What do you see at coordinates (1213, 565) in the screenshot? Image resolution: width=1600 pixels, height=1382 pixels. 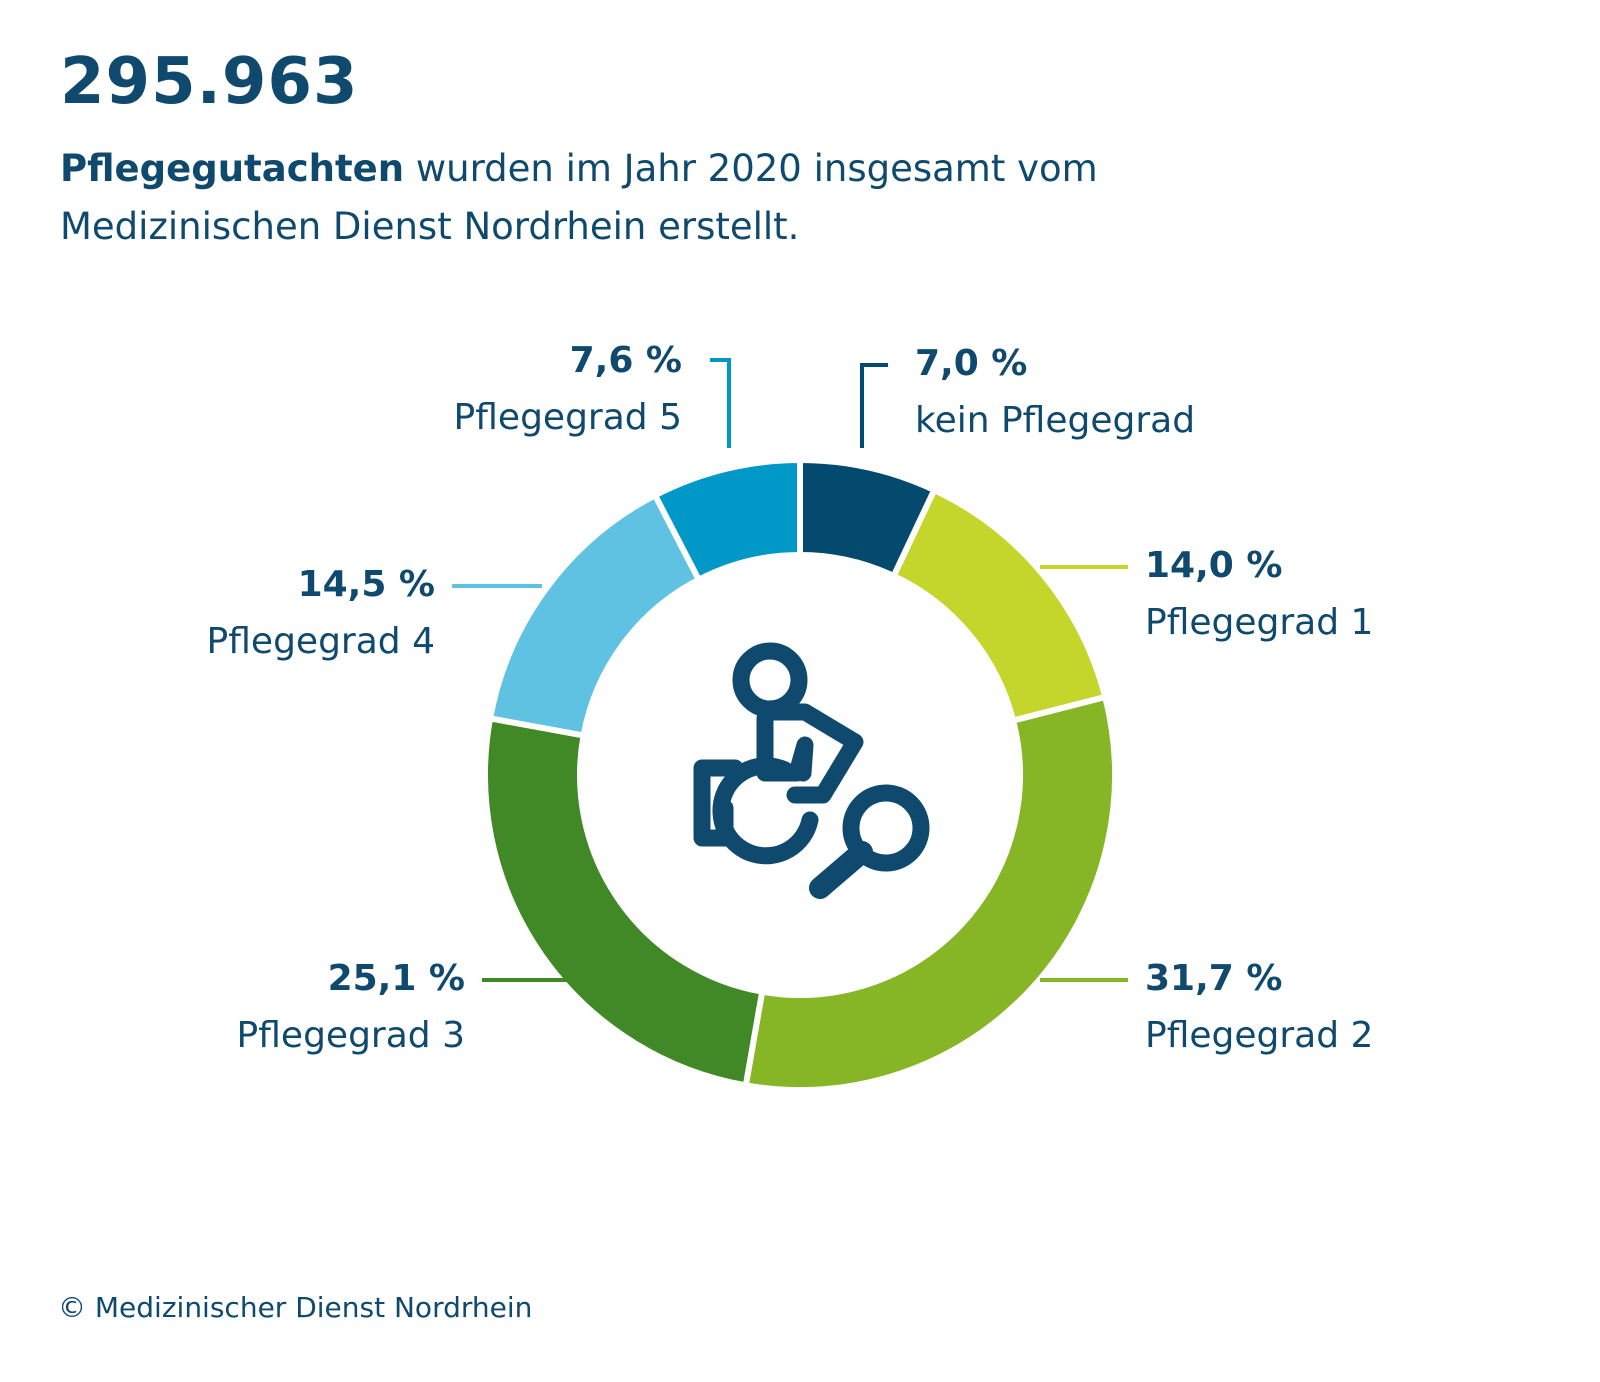 I see `slice-value-label: 14,0 %` at bounding box center [1213, 565].